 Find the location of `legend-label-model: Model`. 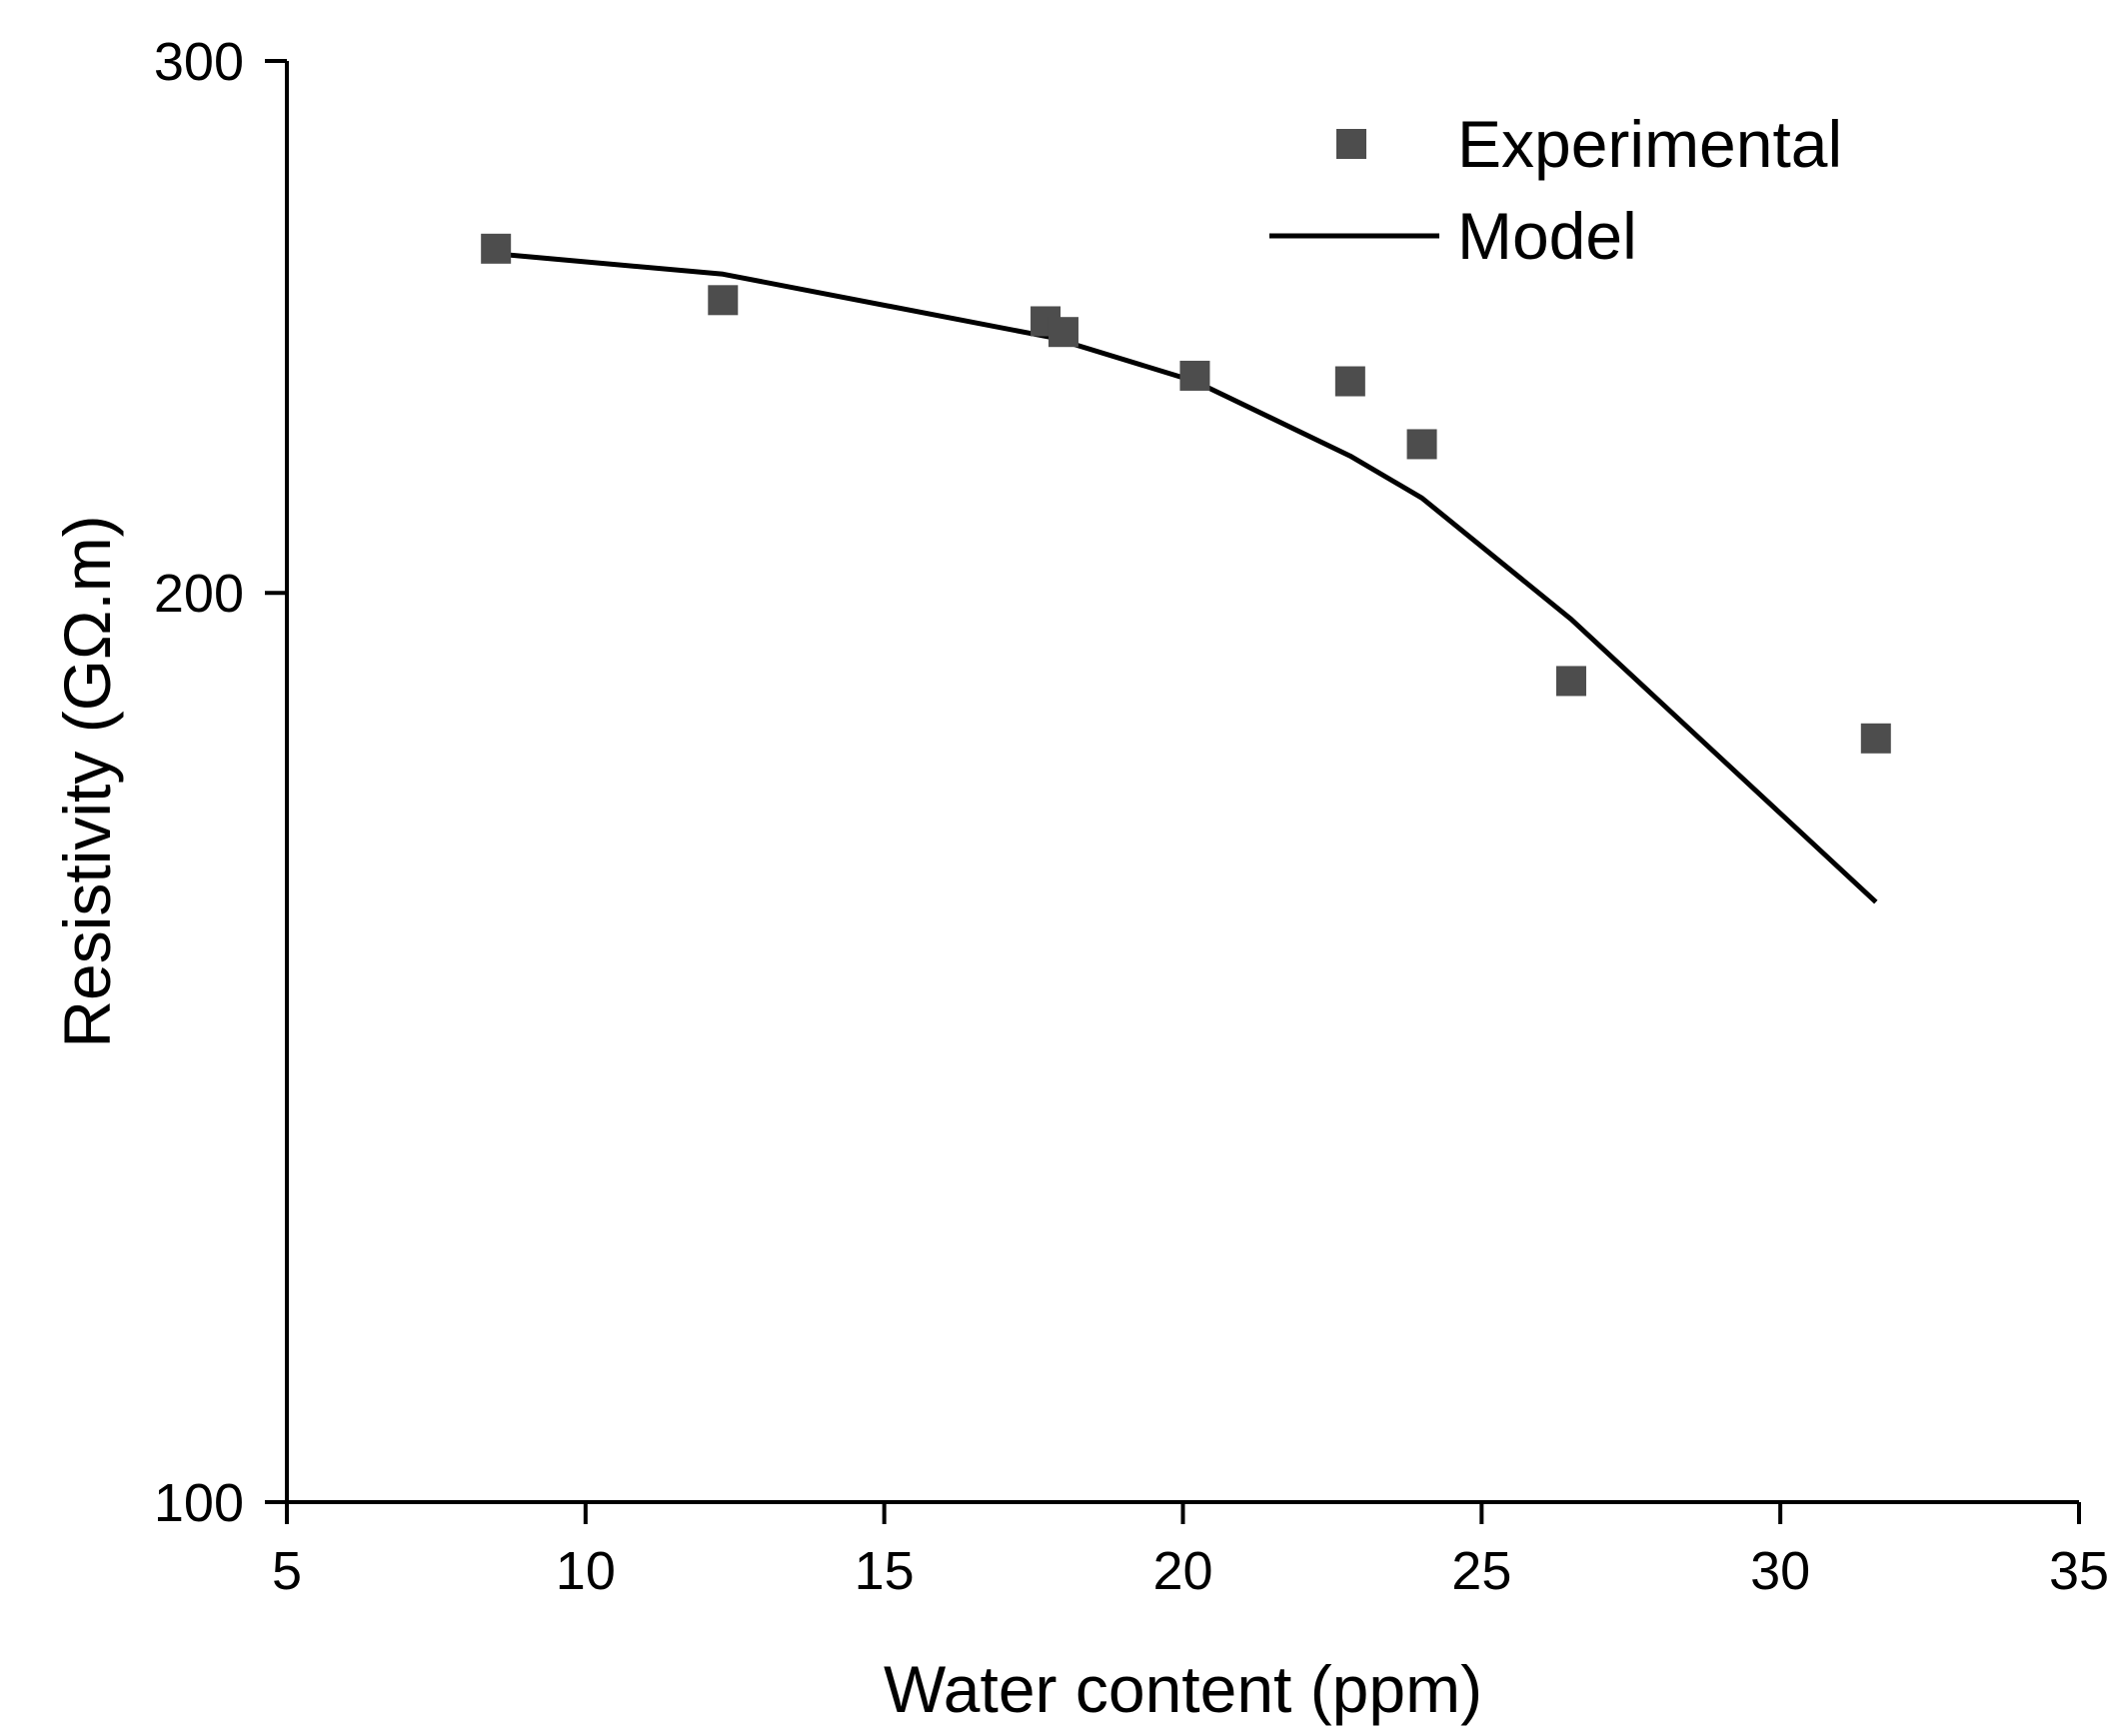

legend-label-model: Model is located at coordinates (1547, 236).